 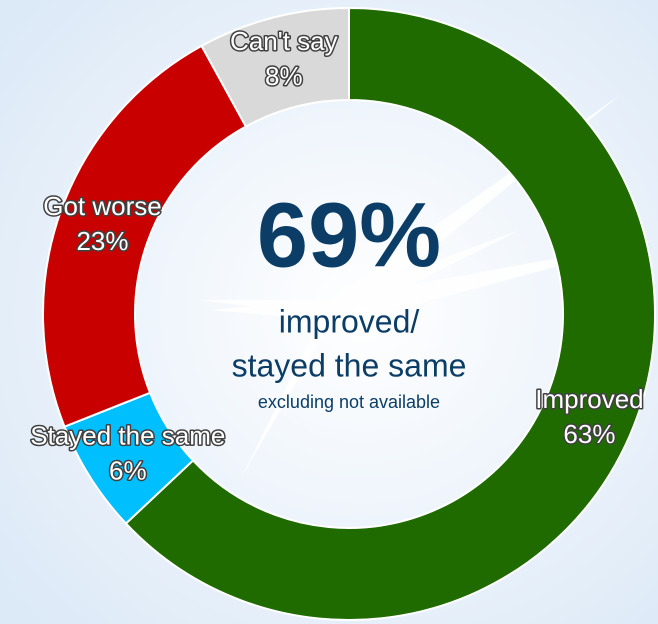 What do you see at coordinates (284, 41) in the screenshot?
I see `segment-label: Can't say` at bounding box center [284, 41].